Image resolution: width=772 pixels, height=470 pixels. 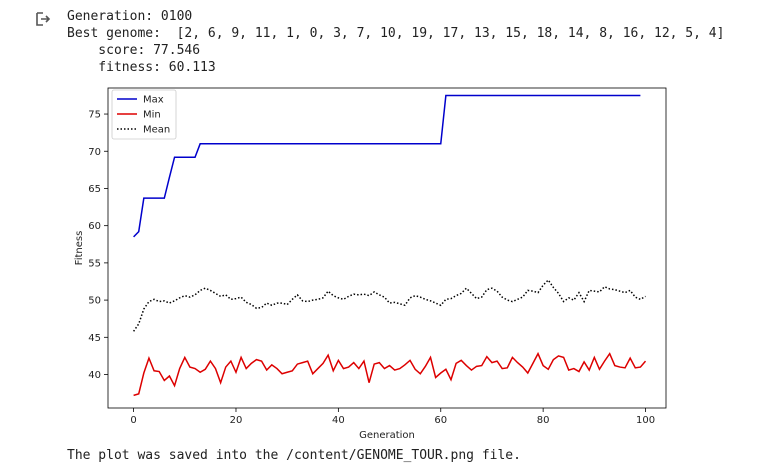 What do you see at coordinates (94, 338) in the screenshot?
I see `y-tick-label: 45` at bounding box center [94, 338].